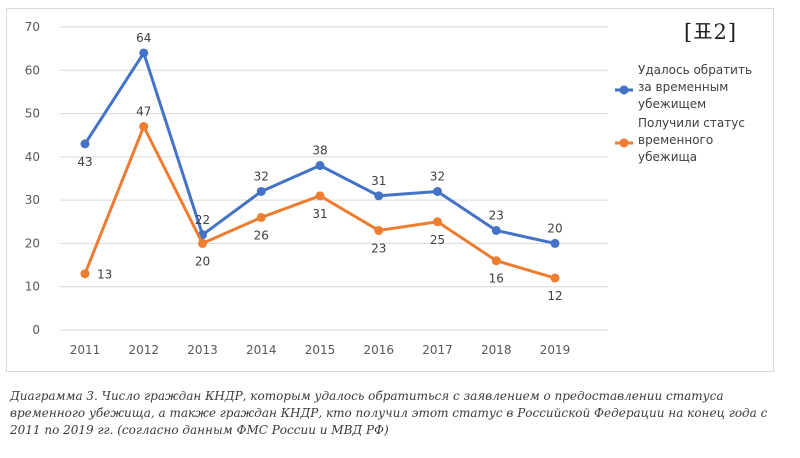 The height and width of the screenshot is (458, 800). I want to click on x-tick-label: 2019, so click(555, 350).